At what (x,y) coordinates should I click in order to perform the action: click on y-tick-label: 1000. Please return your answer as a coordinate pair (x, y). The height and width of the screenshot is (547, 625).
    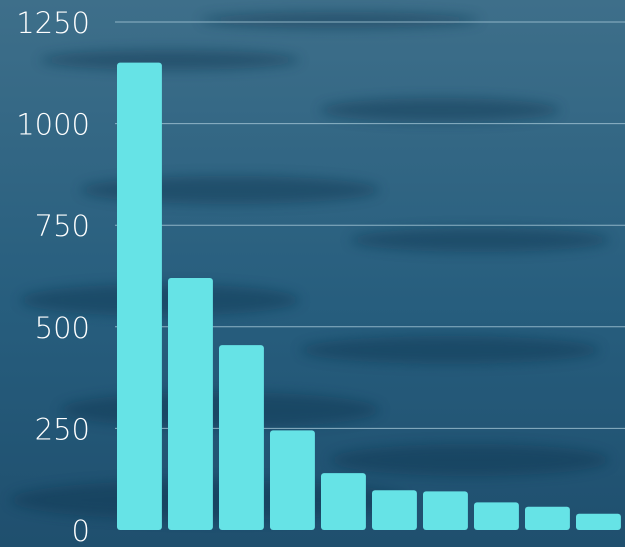
    Looking at the image, I should click on (53, 125).